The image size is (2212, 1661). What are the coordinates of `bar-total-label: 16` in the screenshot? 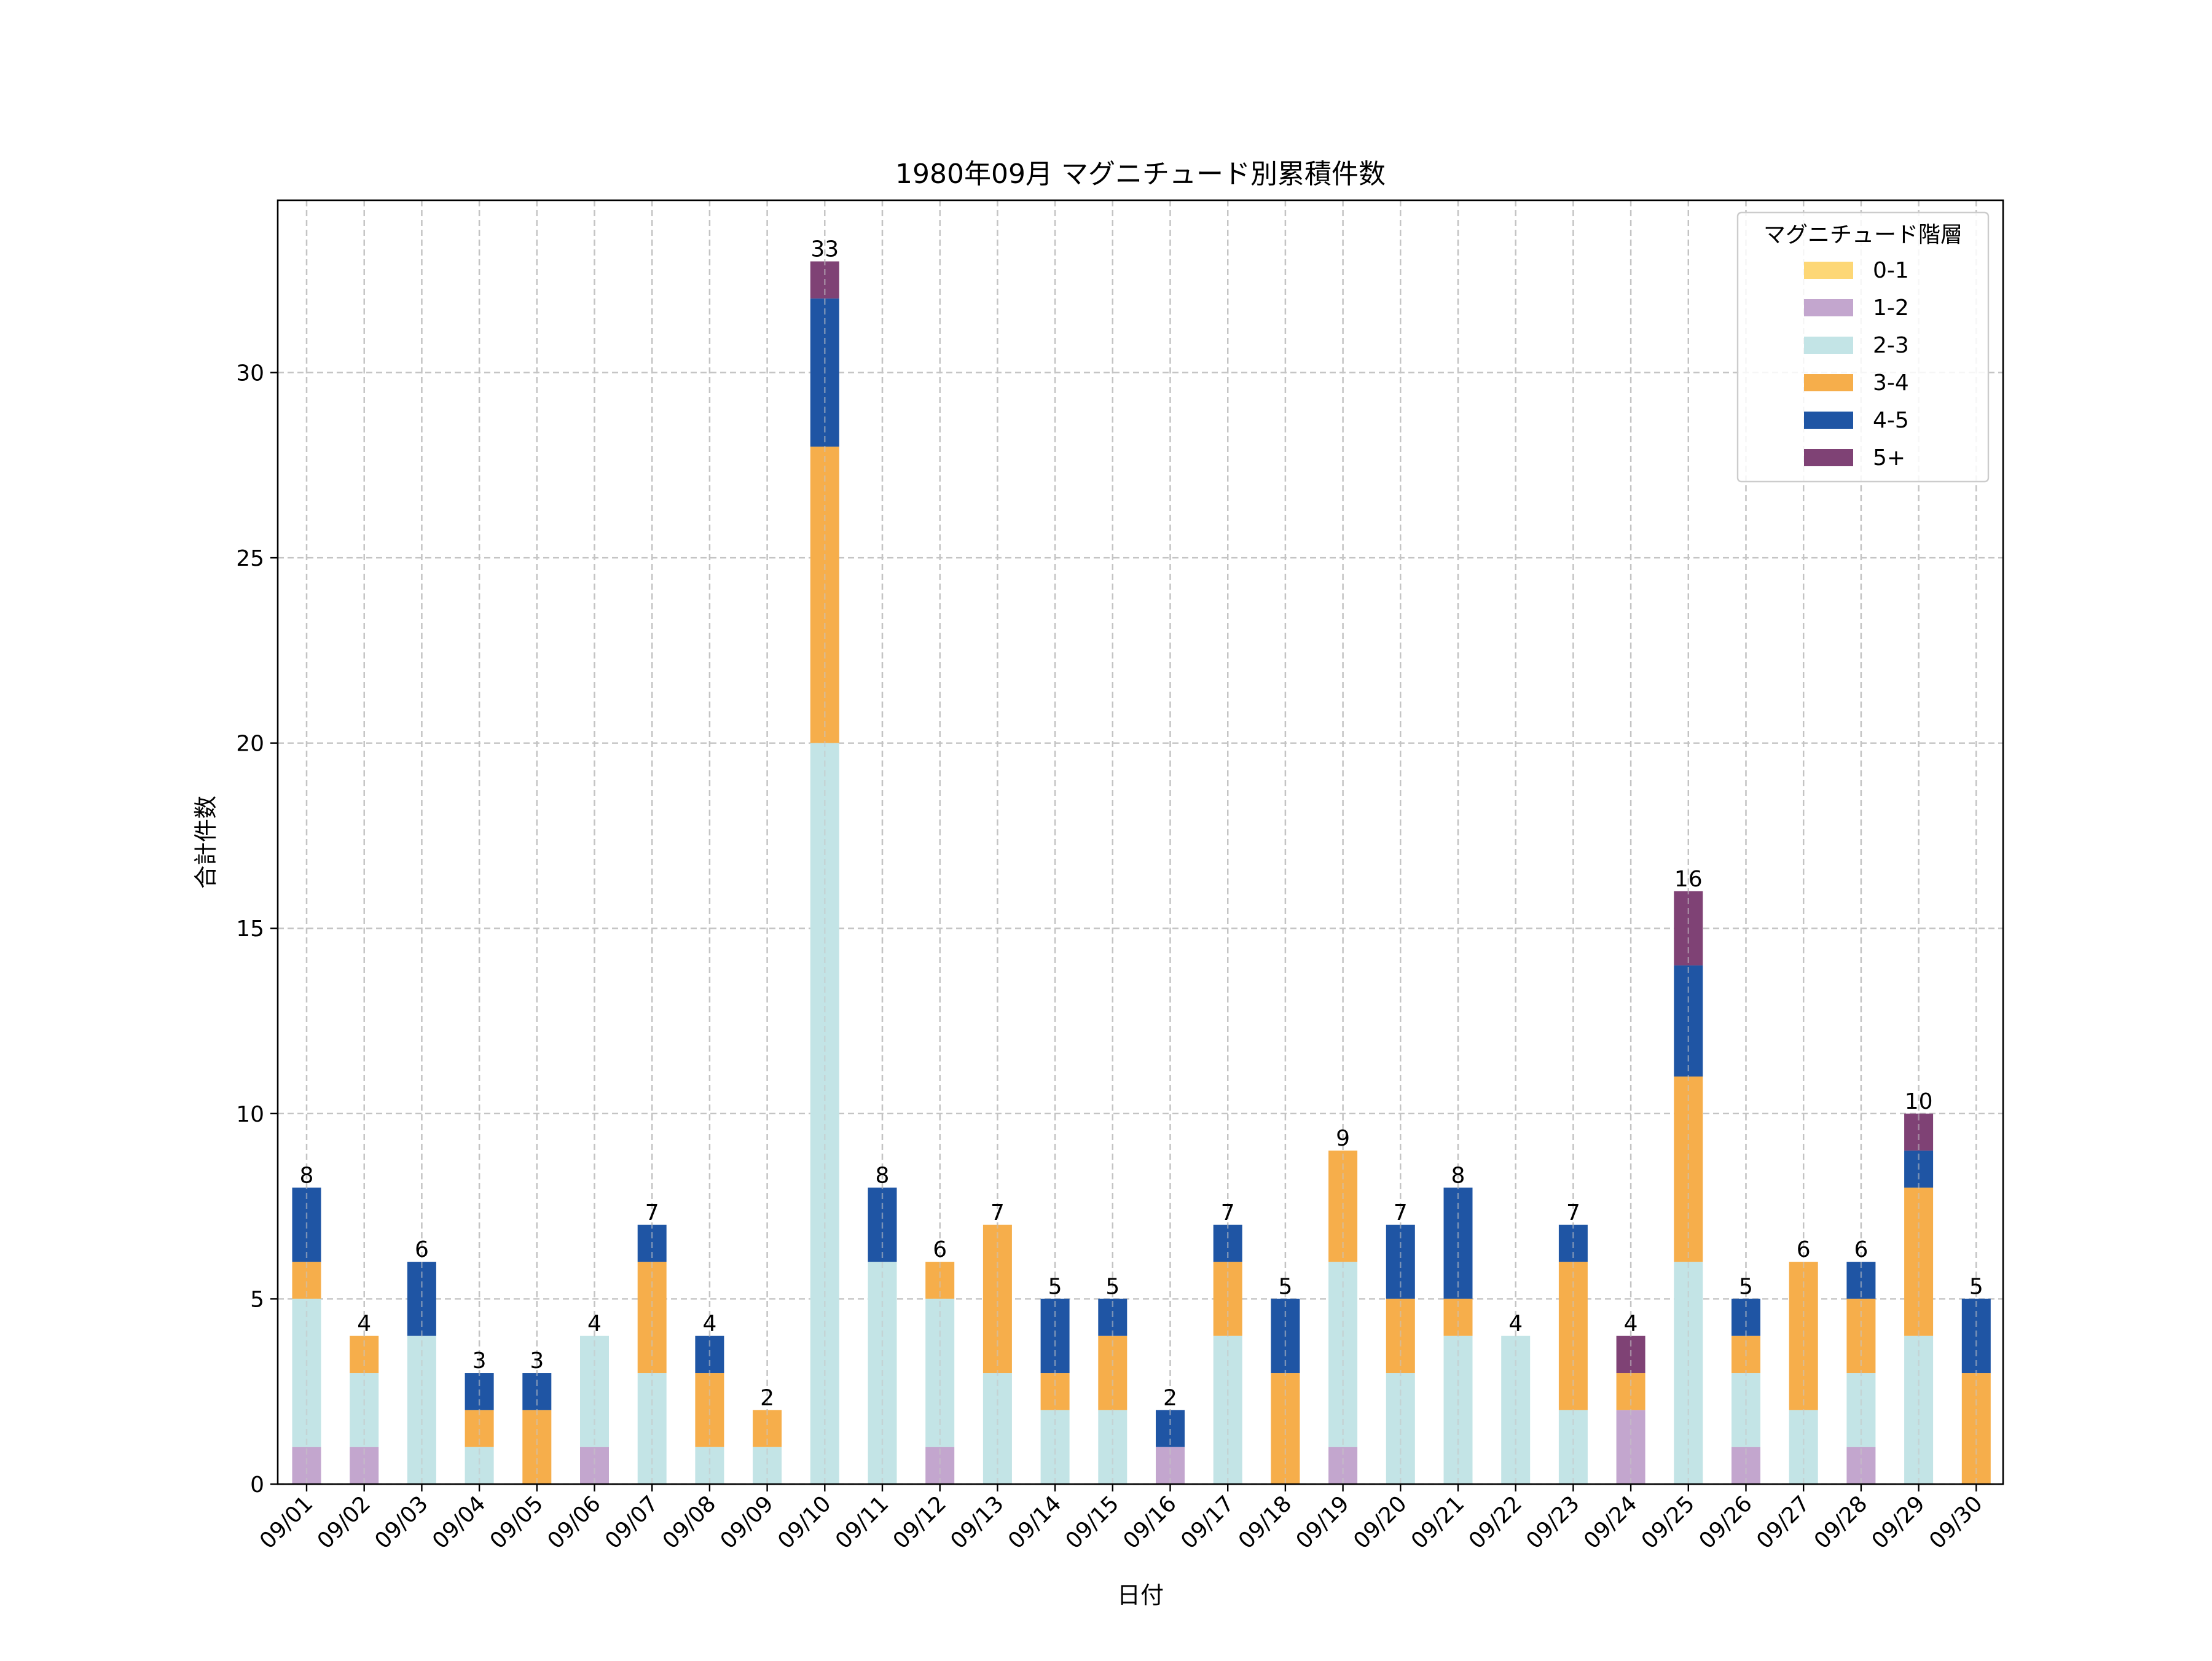 It's located at (1688, 879).